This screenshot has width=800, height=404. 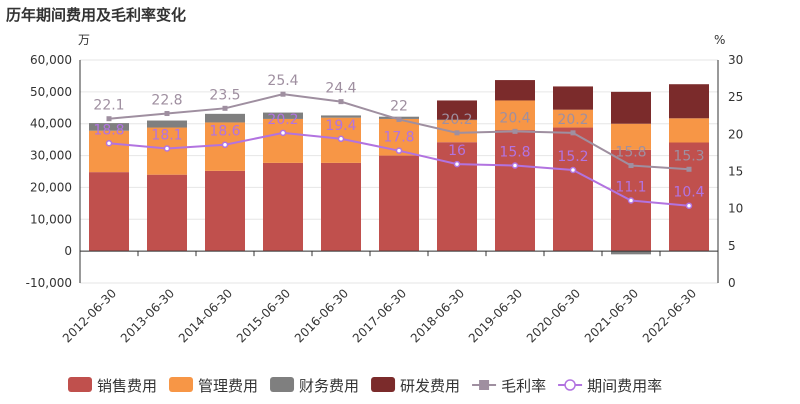 What do you see at coordinates (166, 101) in the screenshot?
I see `data-label-毛利率: 22.8` at bounding box center [166, 101].